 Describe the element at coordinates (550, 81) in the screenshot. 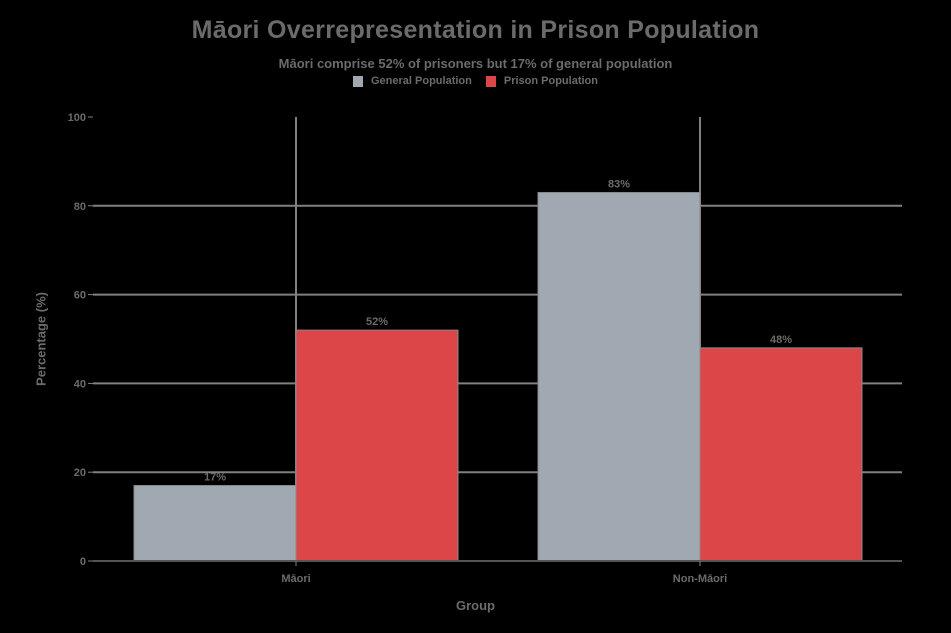

I see `legend-label-prison: Prison Population` at that location.